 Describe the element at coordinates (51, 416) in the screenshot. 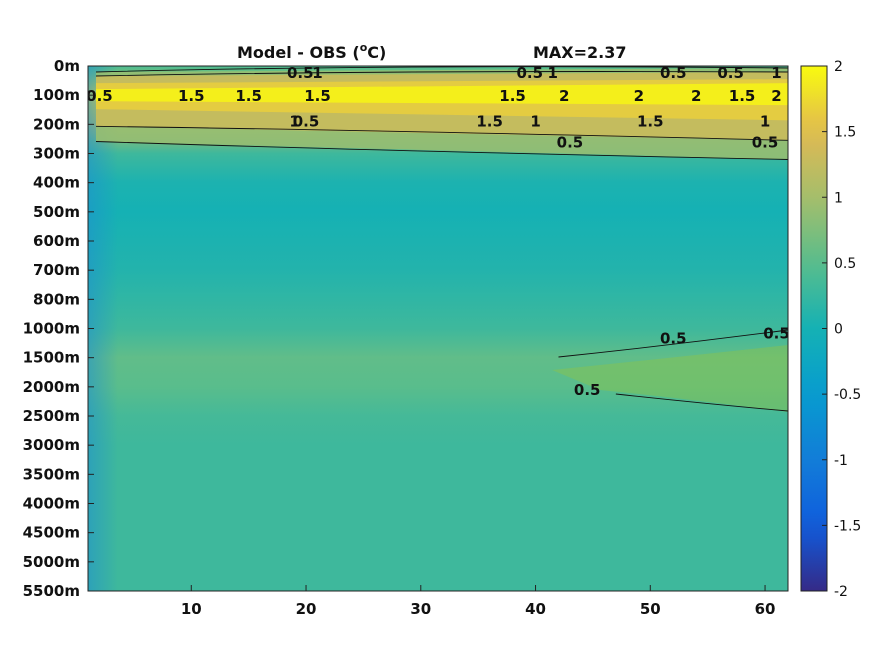

I see `y-tick-label: 2500m` at that location.